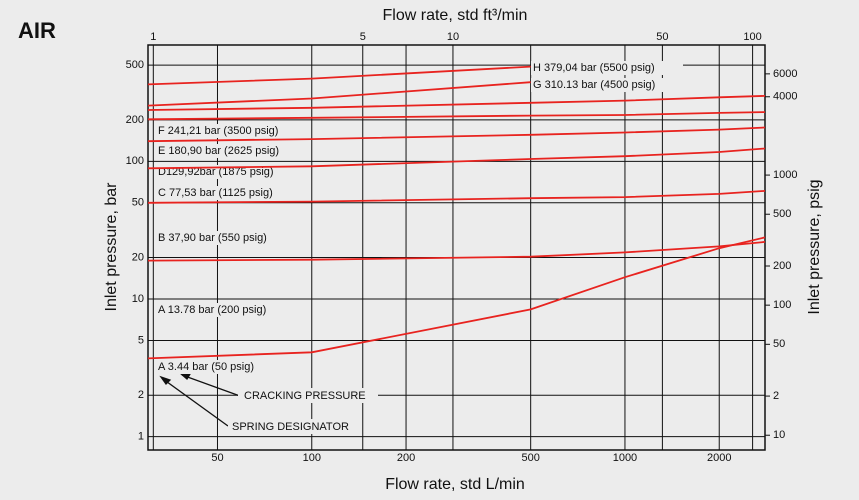 This screenshot has height=500, width=859. Describe the element at coordinates (719, 458) in the screenshot. I see `x-tick-label: 2000` at that location.